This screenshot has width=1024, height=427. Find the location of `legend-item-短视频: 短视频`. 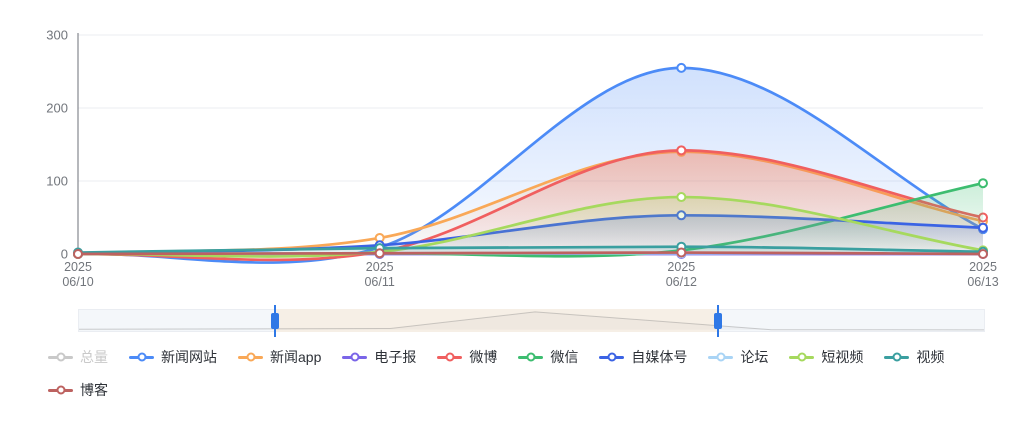

legend-item-短视频: 短视频 is located at coordinates (826, 357).